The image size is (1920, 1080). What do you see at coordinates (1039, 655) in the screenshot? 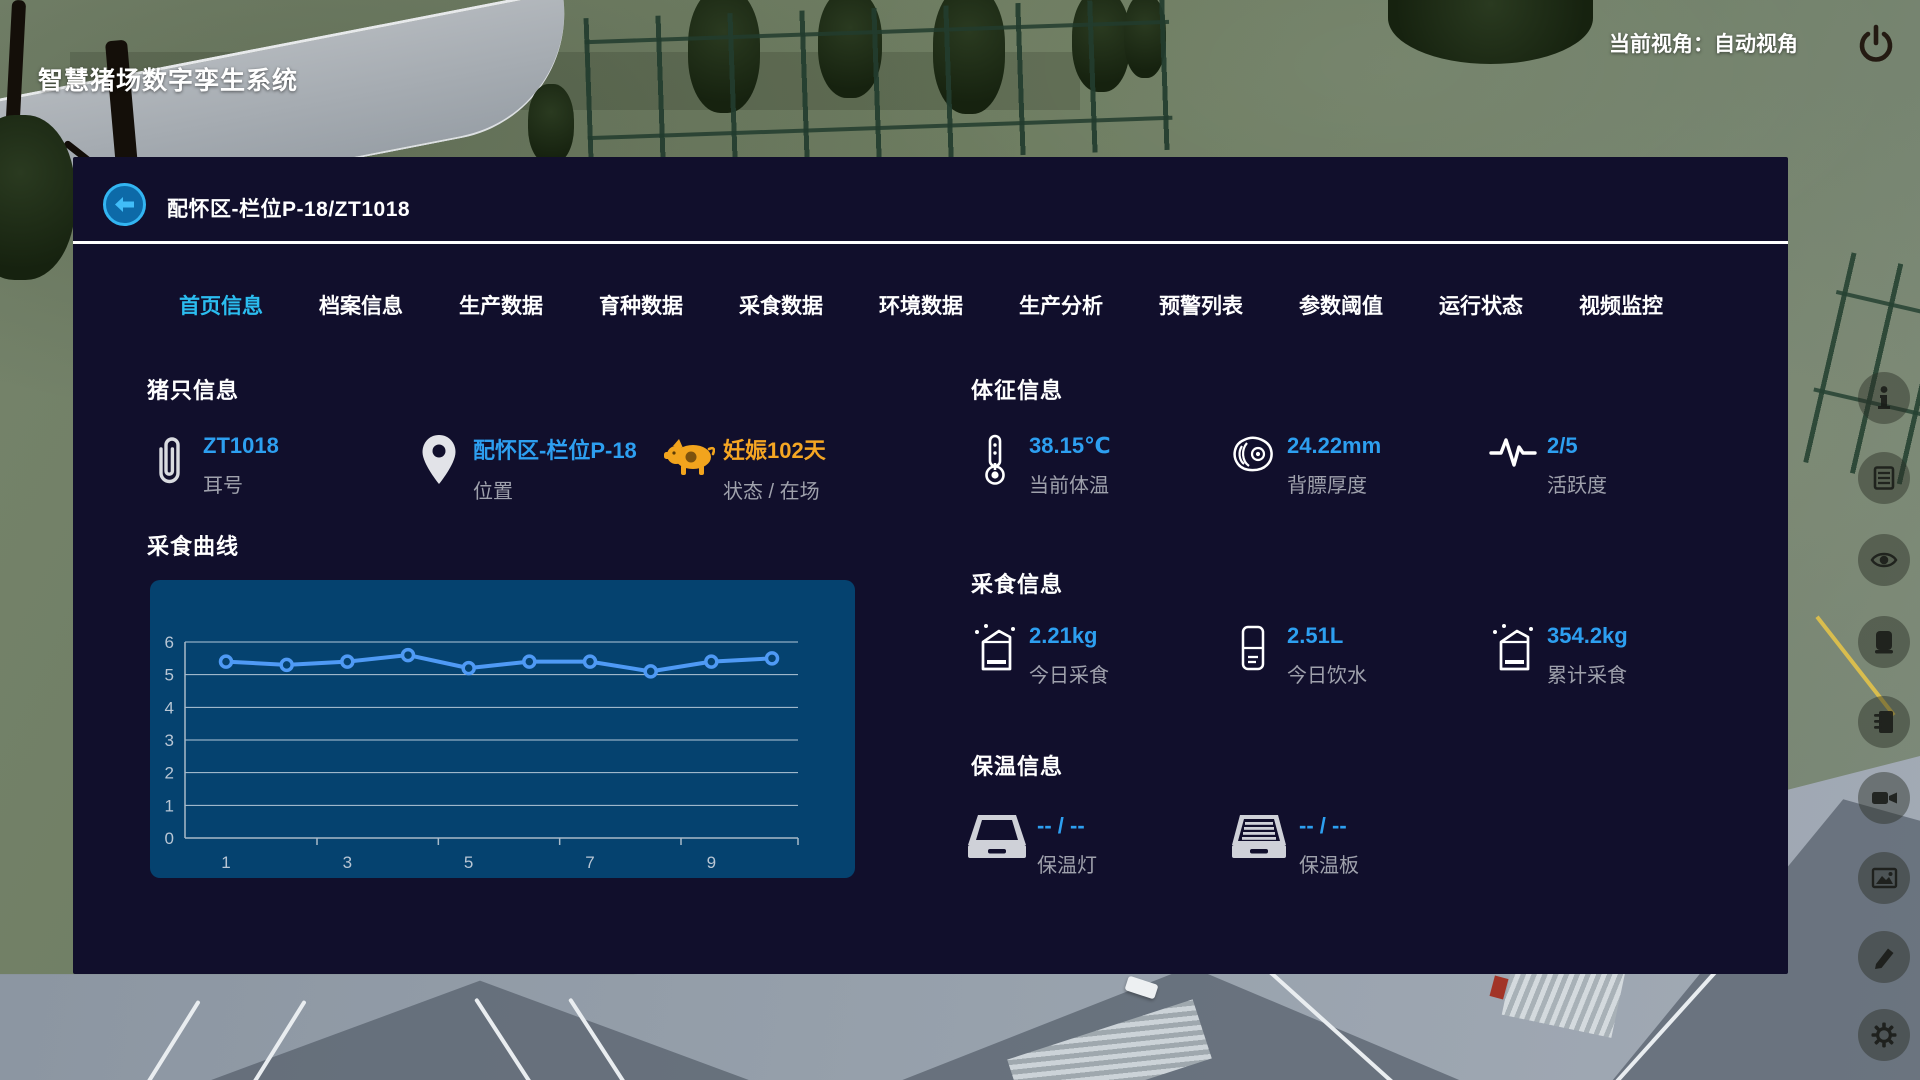
I see `today-feed-item: 2.21kg 今日采食` at bounding box center [1039, 655].